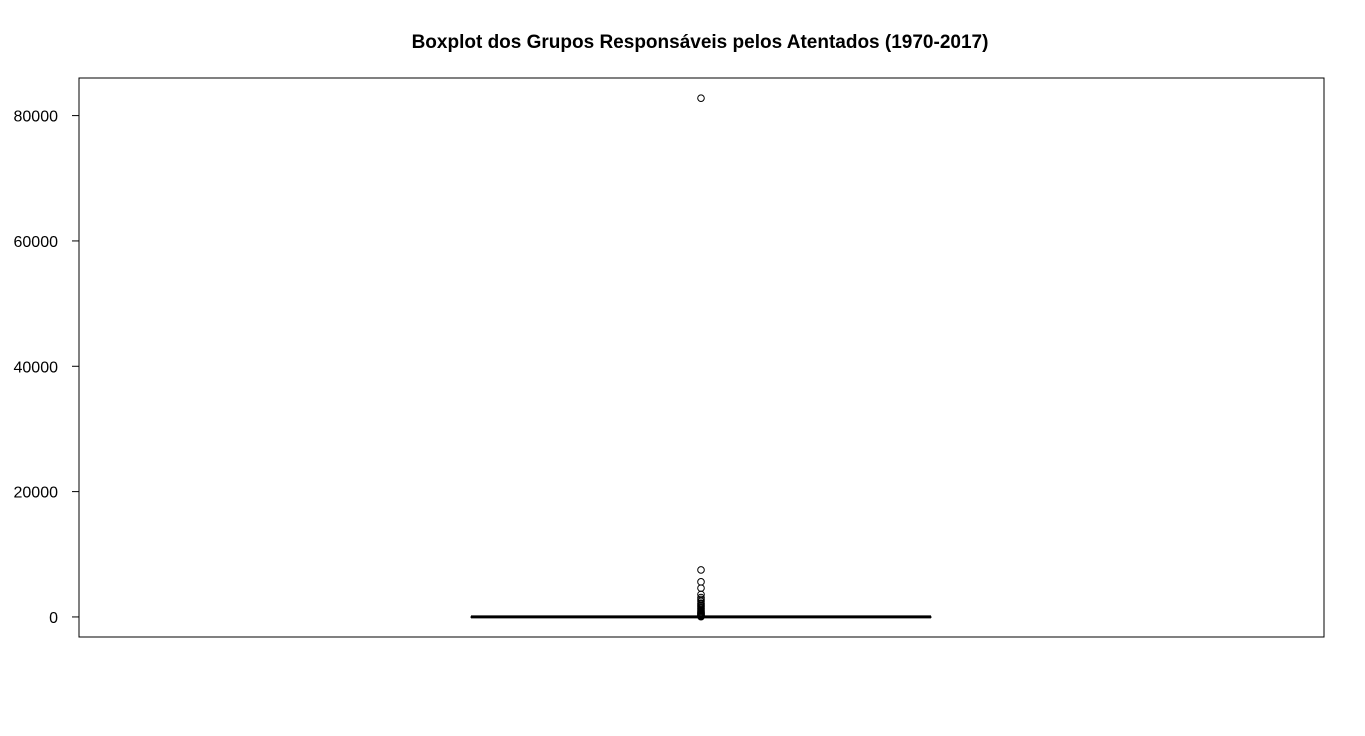 The width and height of the screenshot is (1365, 736). What do you see at coordinates (36, 242) in the screenshot?
I see `y-tick-label: 60000` at bounding box center [36, 242].